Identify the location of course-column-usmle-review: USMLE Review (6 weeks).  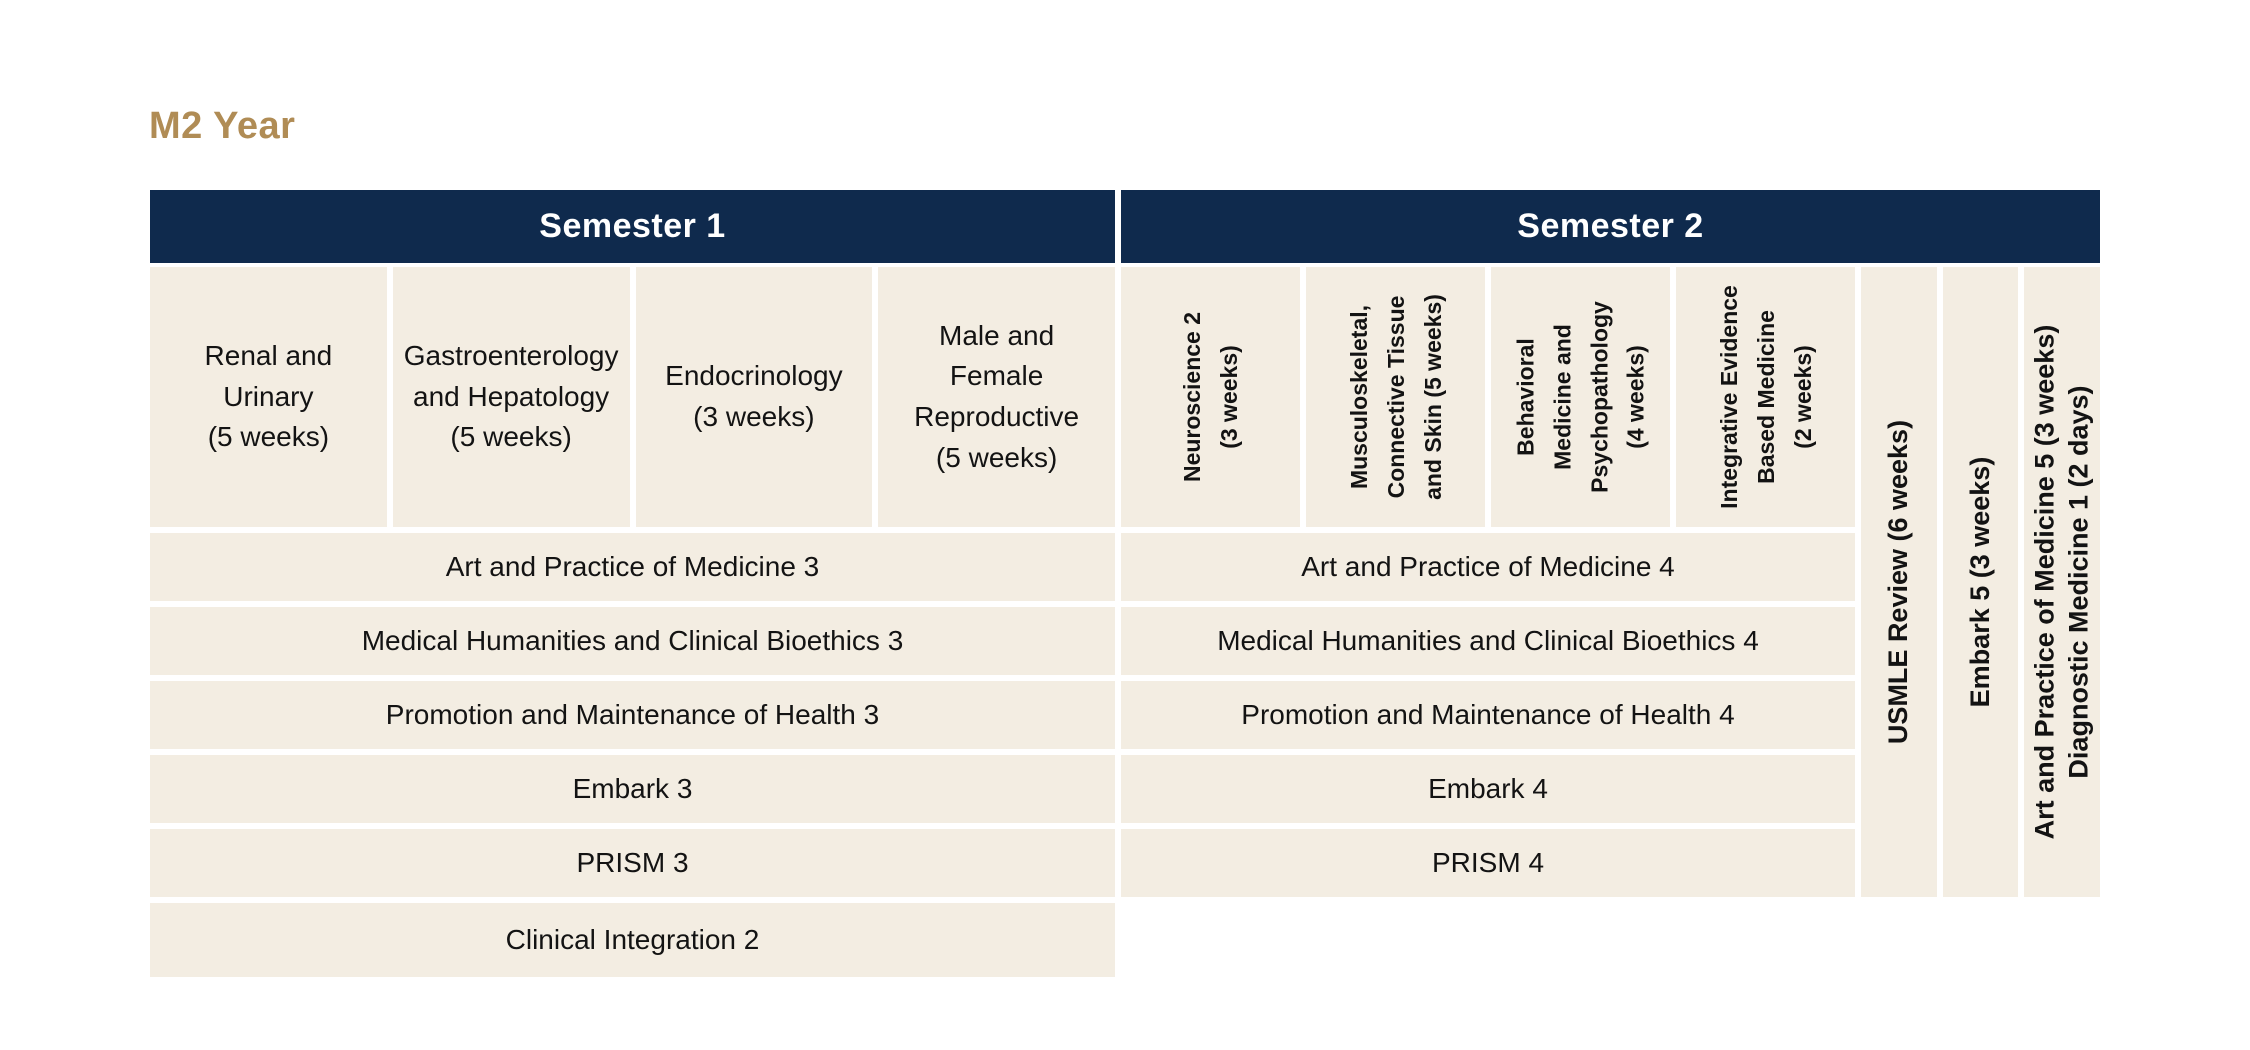
(1899, 582).